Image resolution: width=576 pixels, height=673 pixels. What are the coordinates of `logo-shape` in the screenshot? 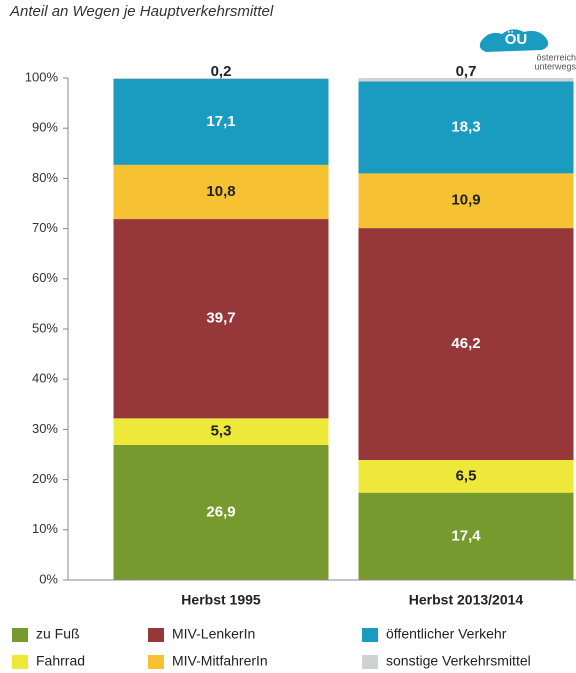 It's located at (514, 40).